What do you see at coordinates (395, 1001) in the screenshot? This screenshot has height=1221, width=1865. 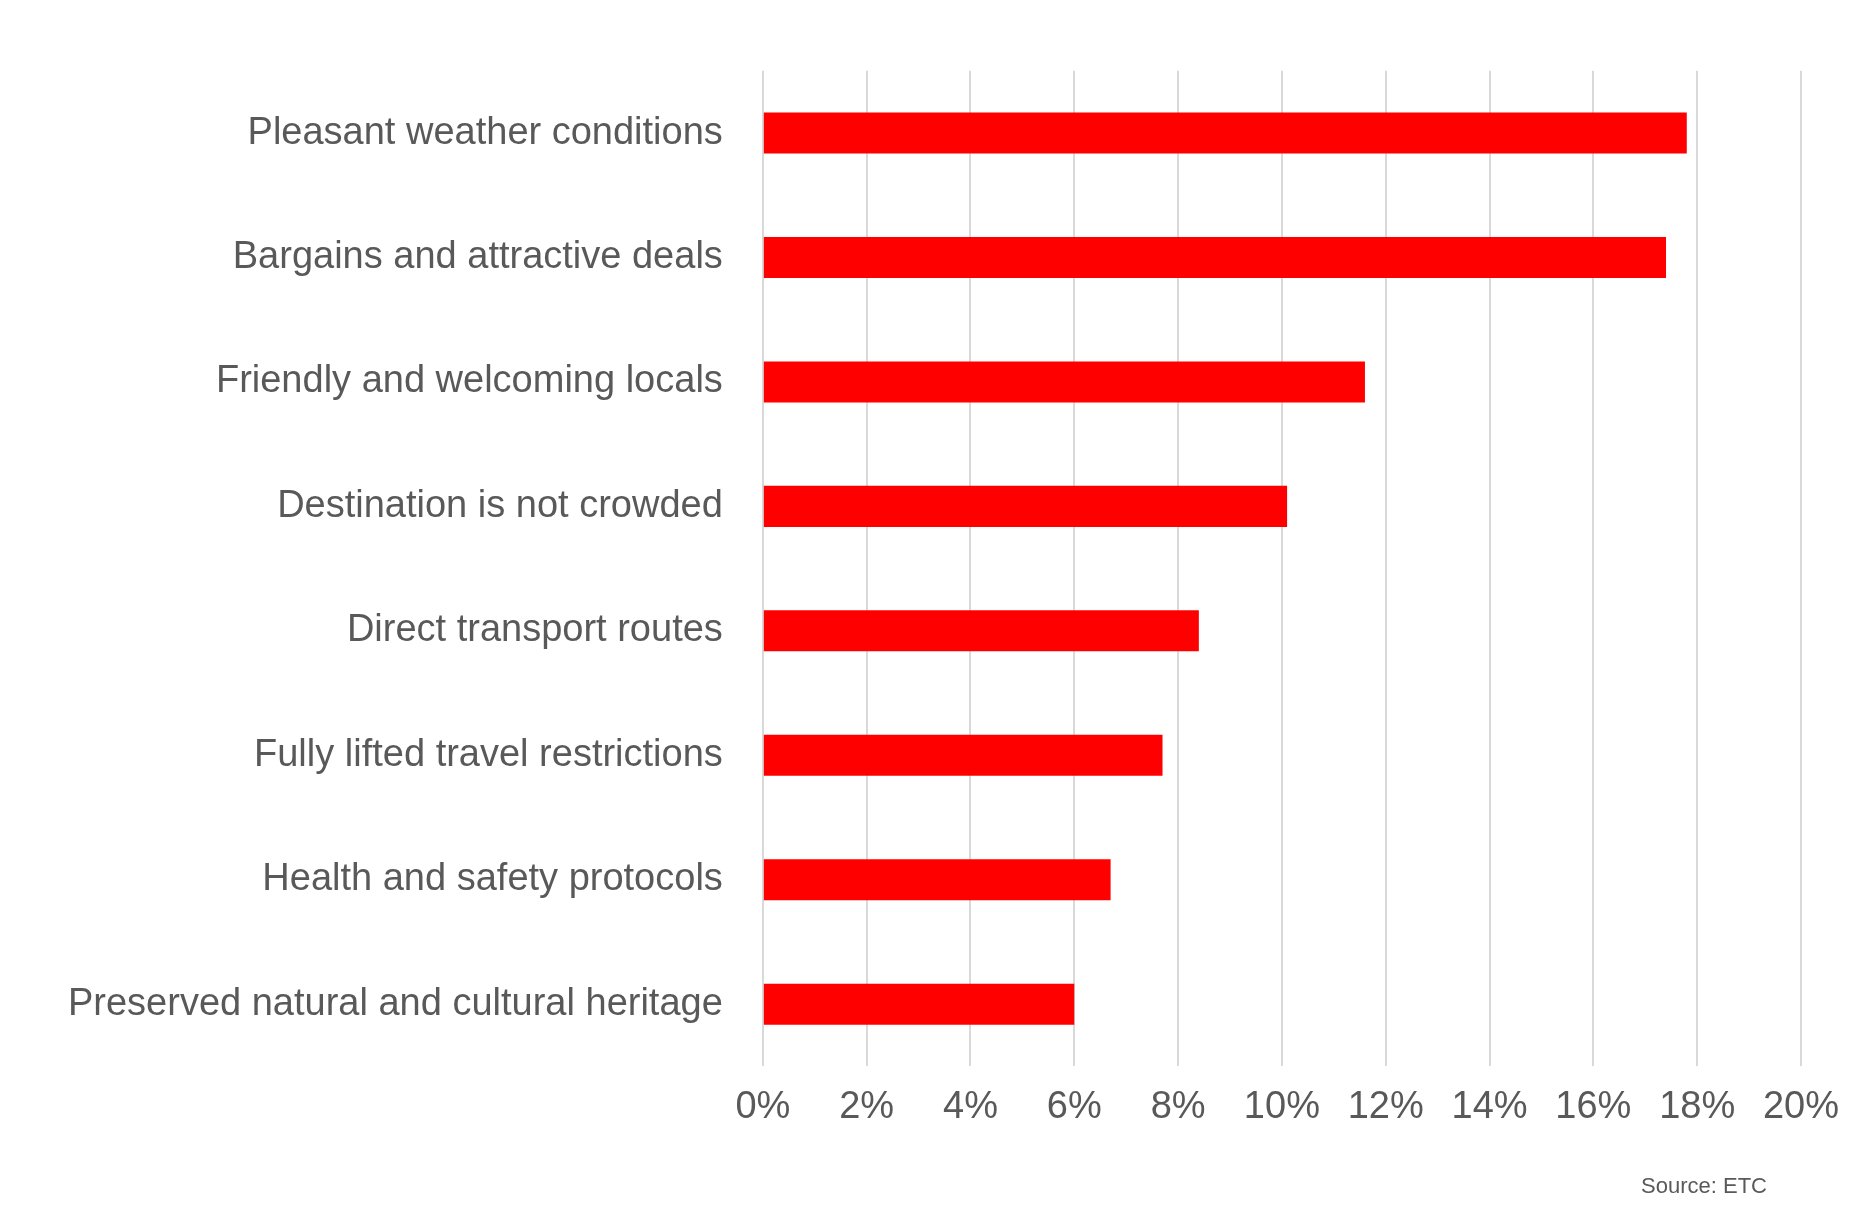 I see `y-tick-label: Preserved natural and cultural heritage` at bounding box center [395, 1001].